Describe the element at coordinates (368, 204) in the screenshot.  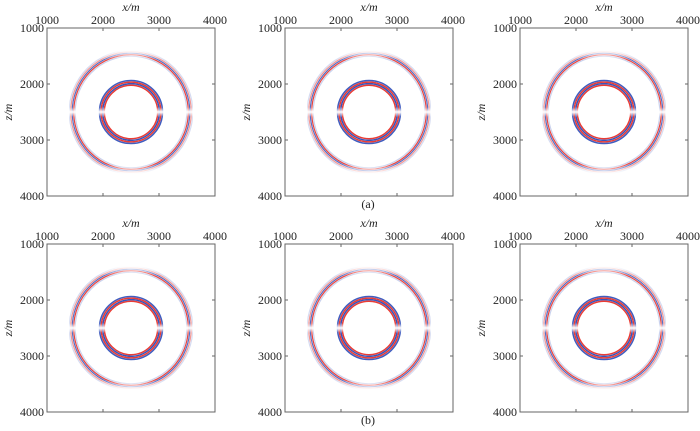
I see `caption-a: (a)` at that location.